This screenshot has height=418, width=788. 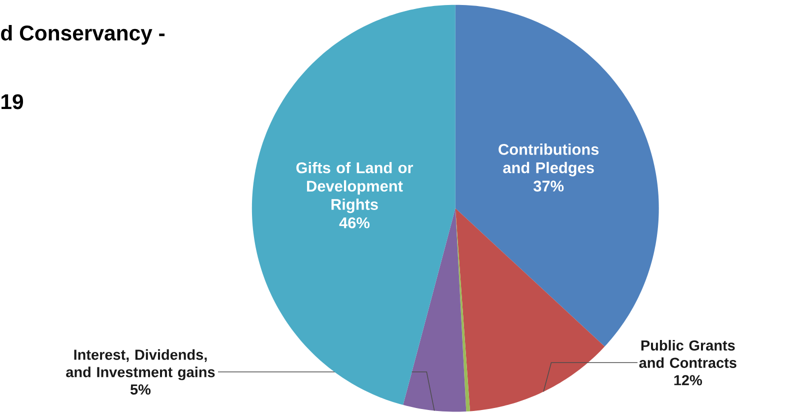 What do you see at coordinates (140, 389) in the screenshot?
I see `data-label: 5%` at bounding box center [140, 389].